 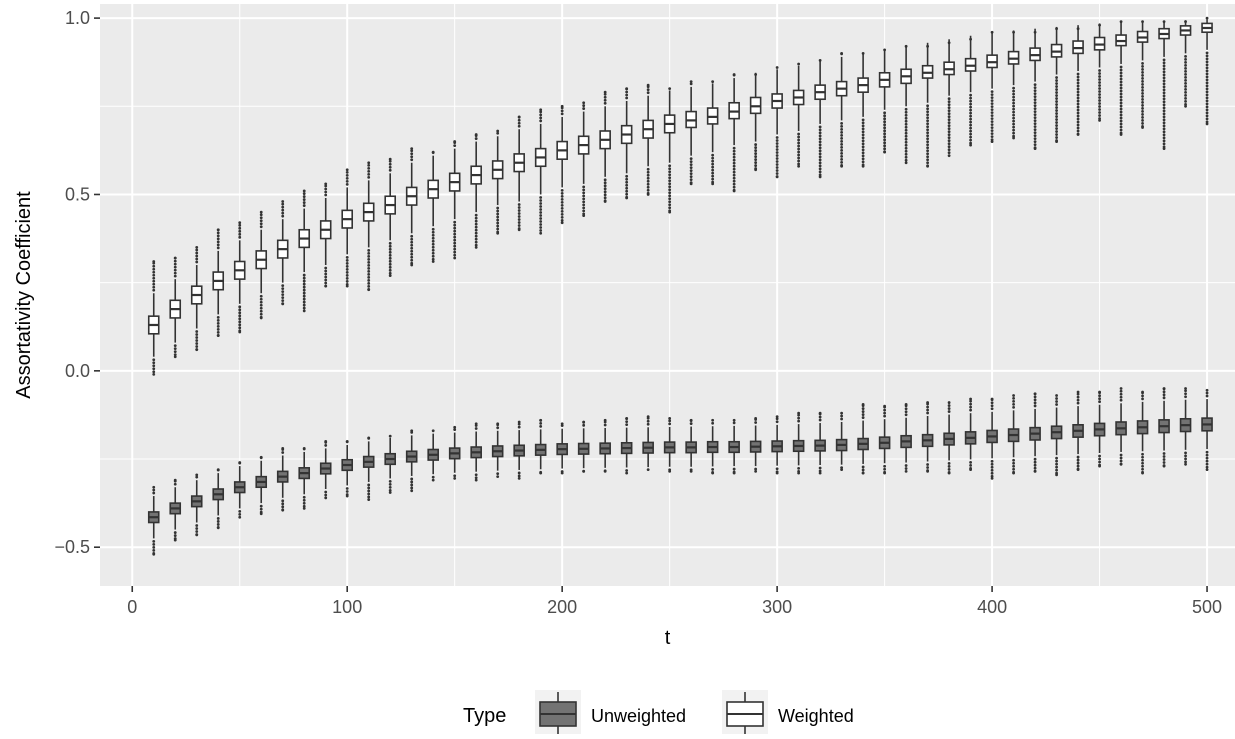 What do you see at coordinates (668, 638) in the screenshot?
I see `x-axis-label: t` at bounding box center [668, 638].